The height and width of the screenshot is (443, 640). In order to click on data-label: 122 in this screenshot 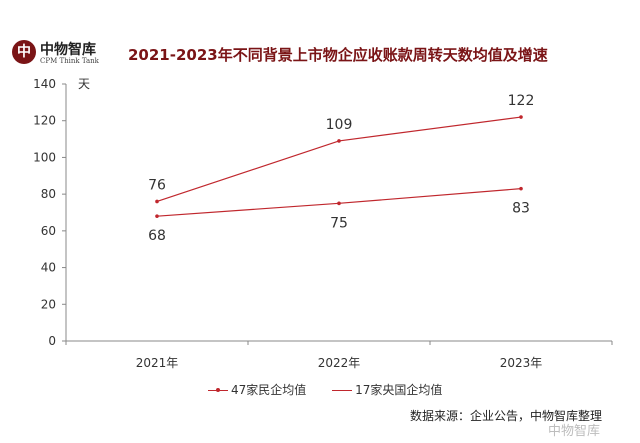, I will do `click(521, 101)`.